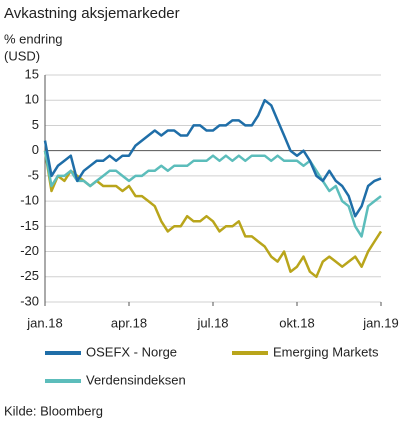  I want to click on y-tick-label: -5, so click(33, 174).